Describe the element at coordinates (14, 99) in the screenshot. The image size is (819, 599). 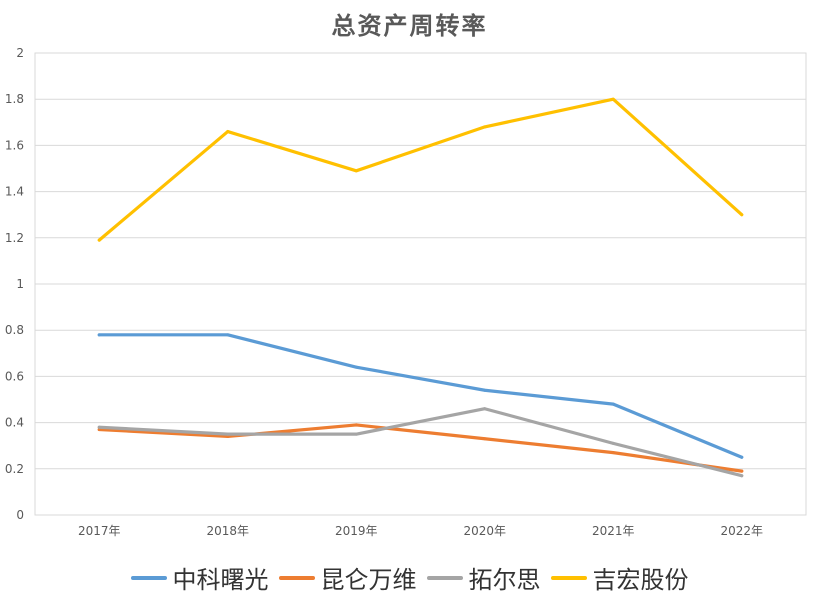
I see `y-tick-label: 1.8` at that location.